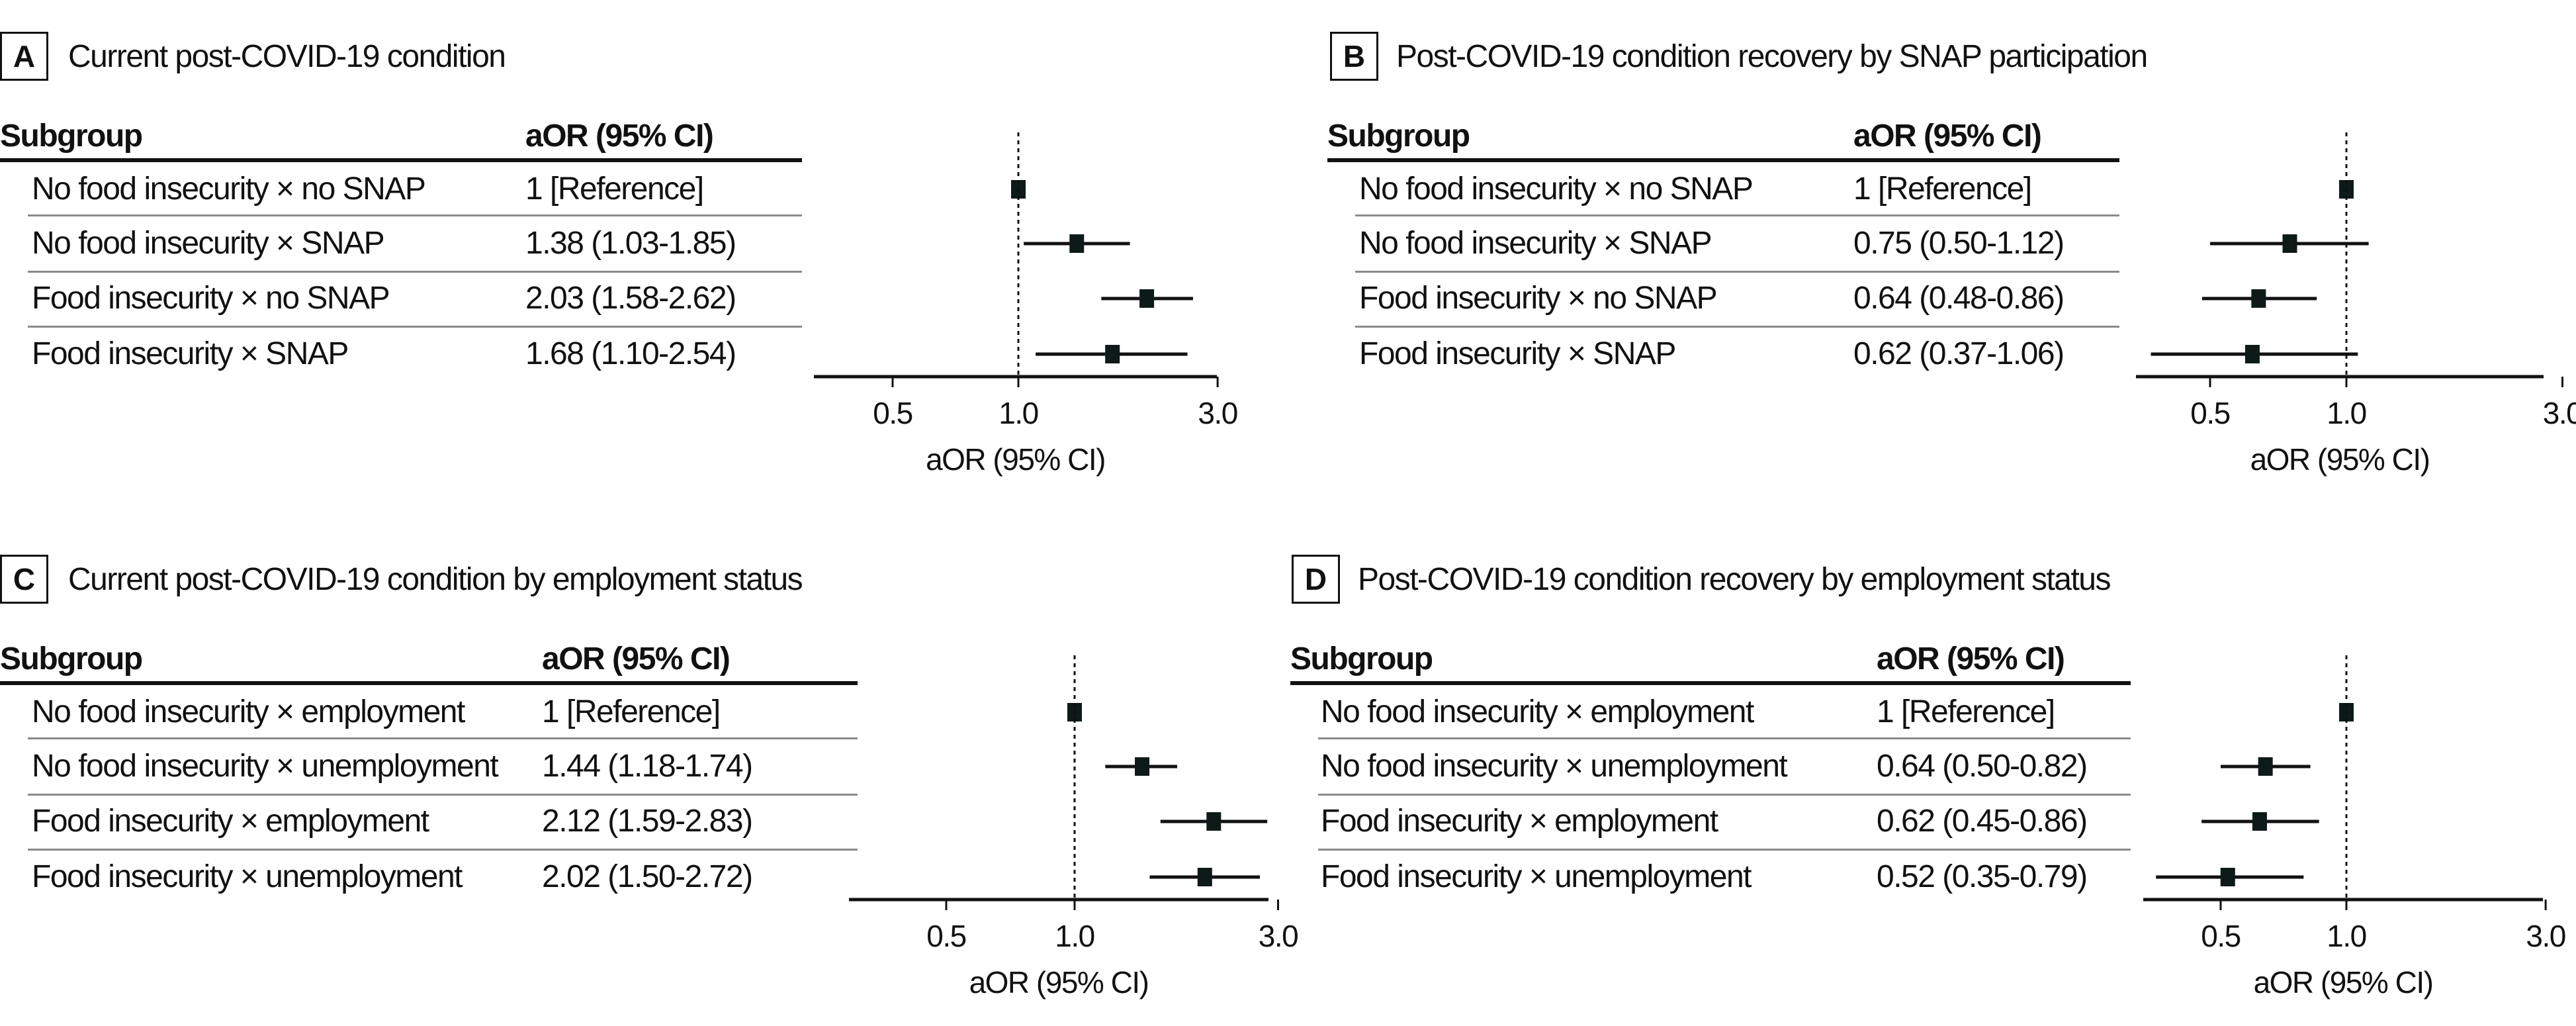 The image size is (2576, 1026). I want to click on estimate-text: 0.64 (0.48-0.86), so click(1959, 299).